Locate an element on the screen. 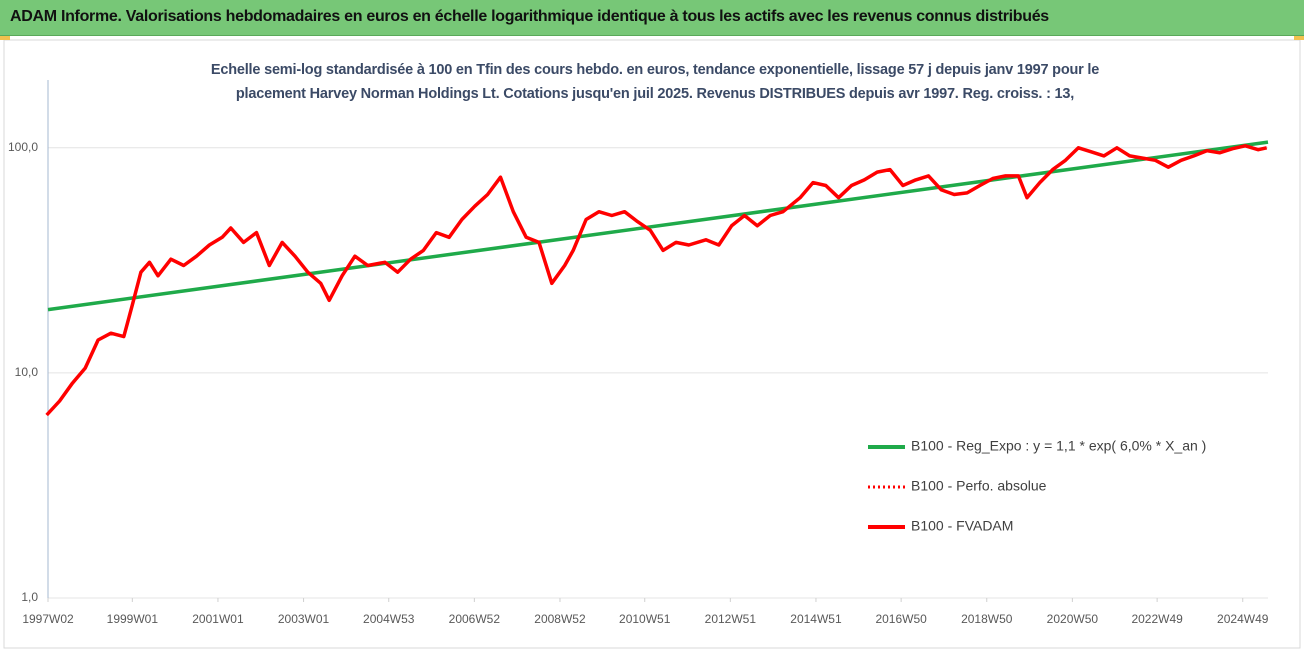 This screenshot has height=652, width=1304. legend-label: B100 - Perfo. absolue is located at coordinates (979, 486).